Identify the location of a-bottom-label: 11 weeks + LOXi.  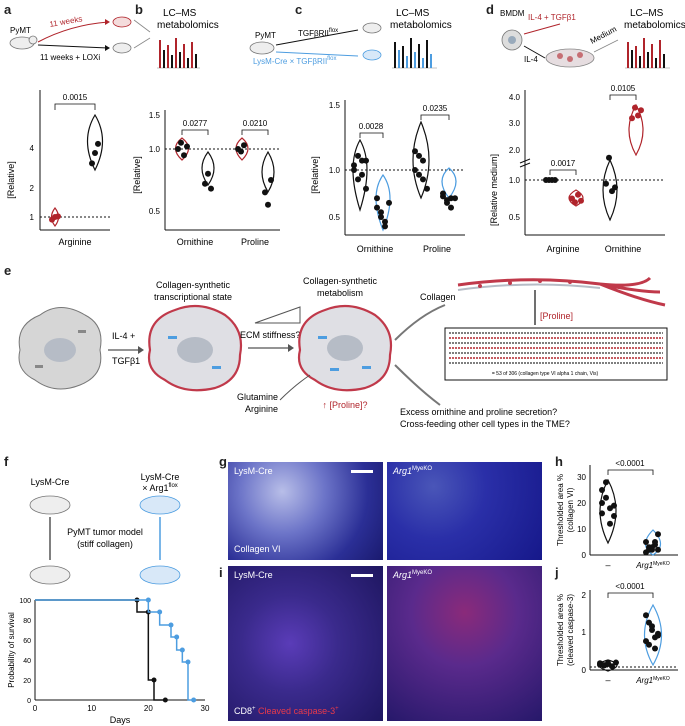
(70, 57).